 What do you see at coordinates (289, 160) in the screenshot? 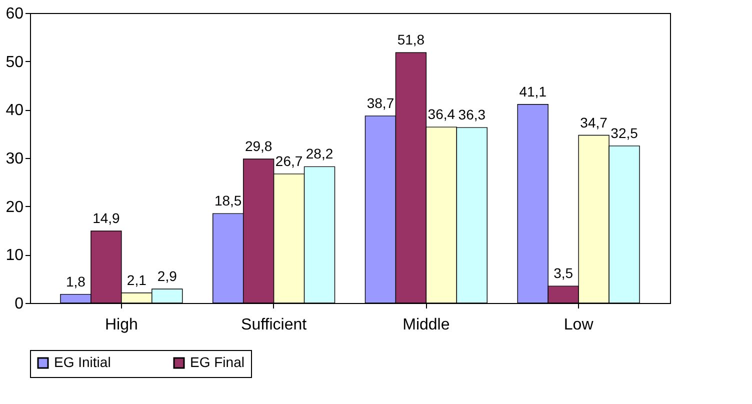
I see `data-label: 26,7` at bounding box center [289, 160].